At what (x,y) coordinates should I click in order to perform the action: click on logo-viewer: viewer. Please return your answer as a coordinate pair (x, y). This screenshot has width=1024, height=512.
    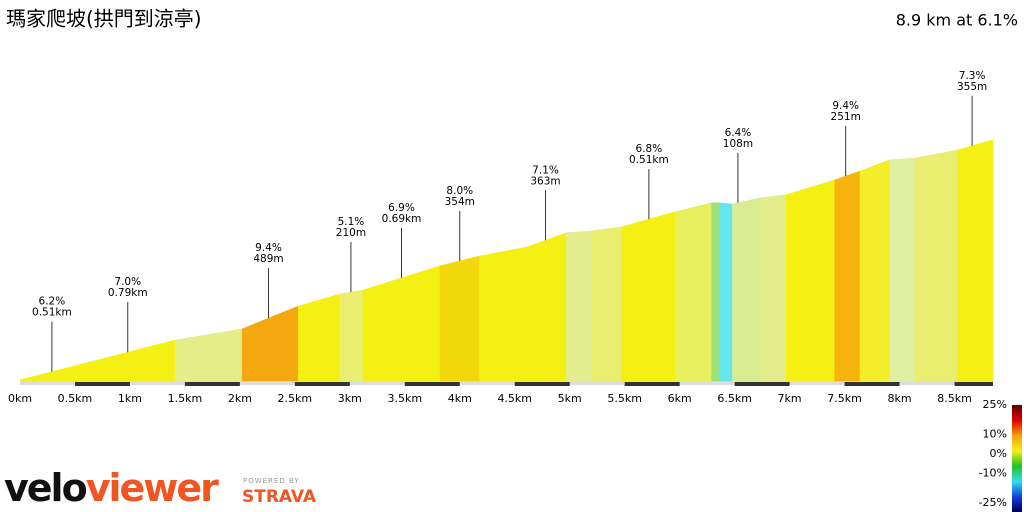
    Looking at the image, I should click on (152, 488).